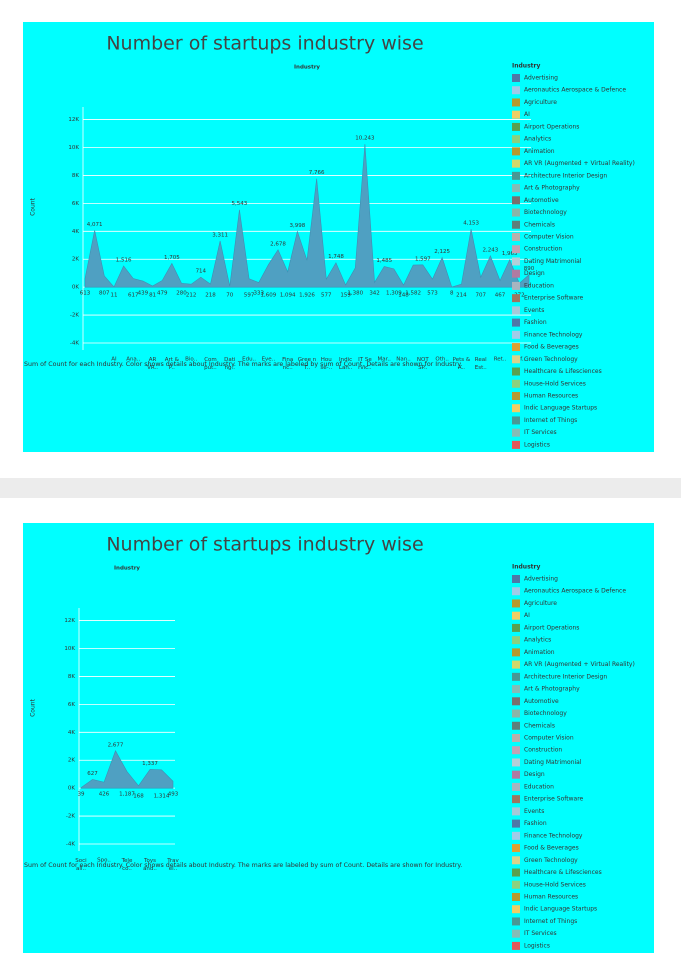 Image resolution: width=681 pixels, height=969 pixels. Describe the element at coordinates (297, 226) in the screenshot. I see `data-label: 3,998` at that location.